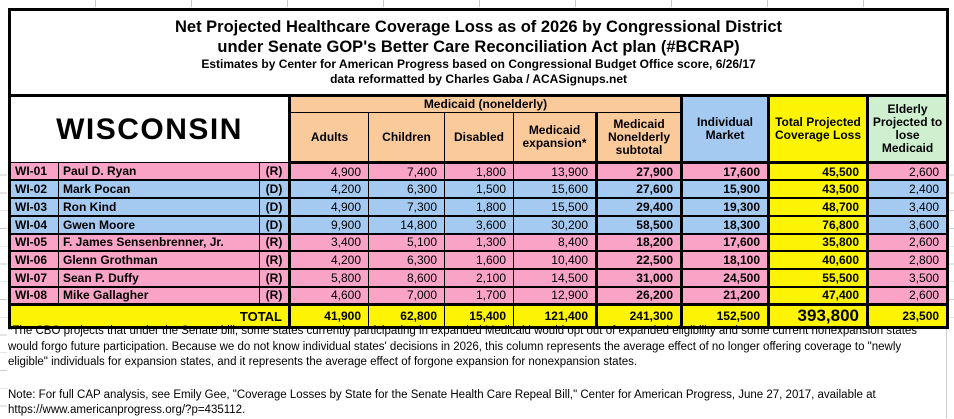  Describe the element at coordinates (818, 278) in the screenshot. I see `total-loss-cell: 55,500` at that location.